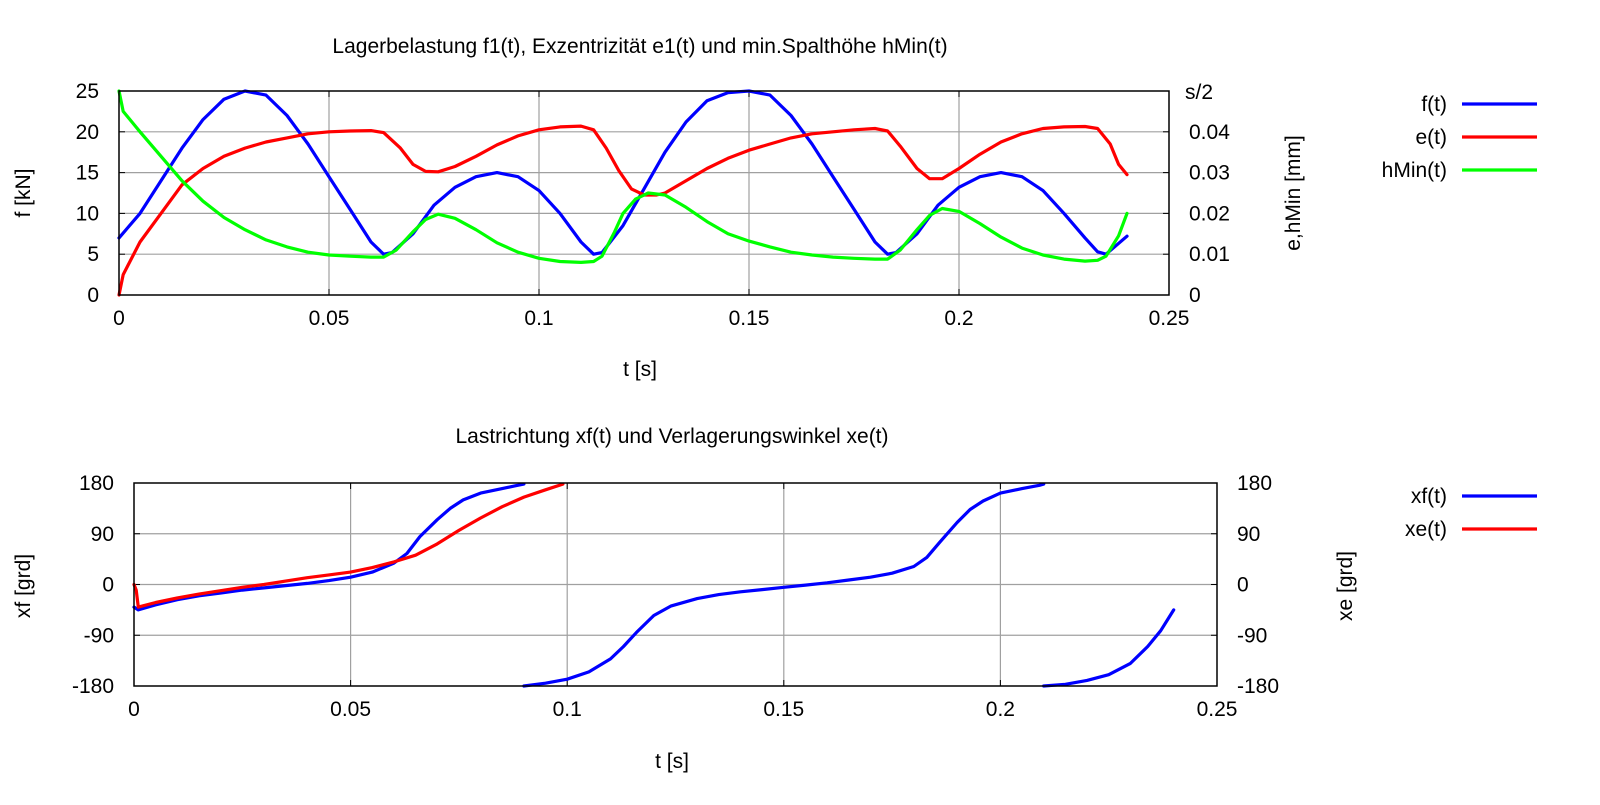  What do you see at coordinates (1293, 193) in the screenshot?
I see `y2-axis-label: e,hMin [mm]` at bounding box center [1293, 193].